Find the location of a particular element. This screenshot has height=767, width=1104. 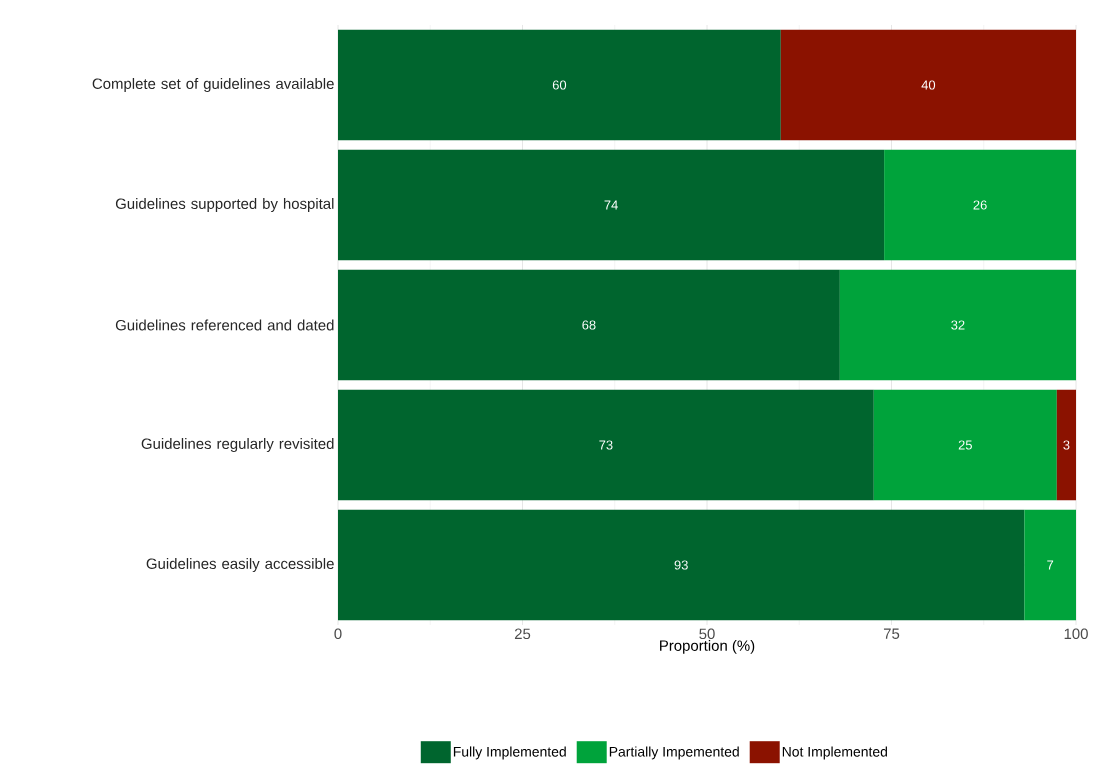

data-label: 74 is located at coordinates (611, 205).